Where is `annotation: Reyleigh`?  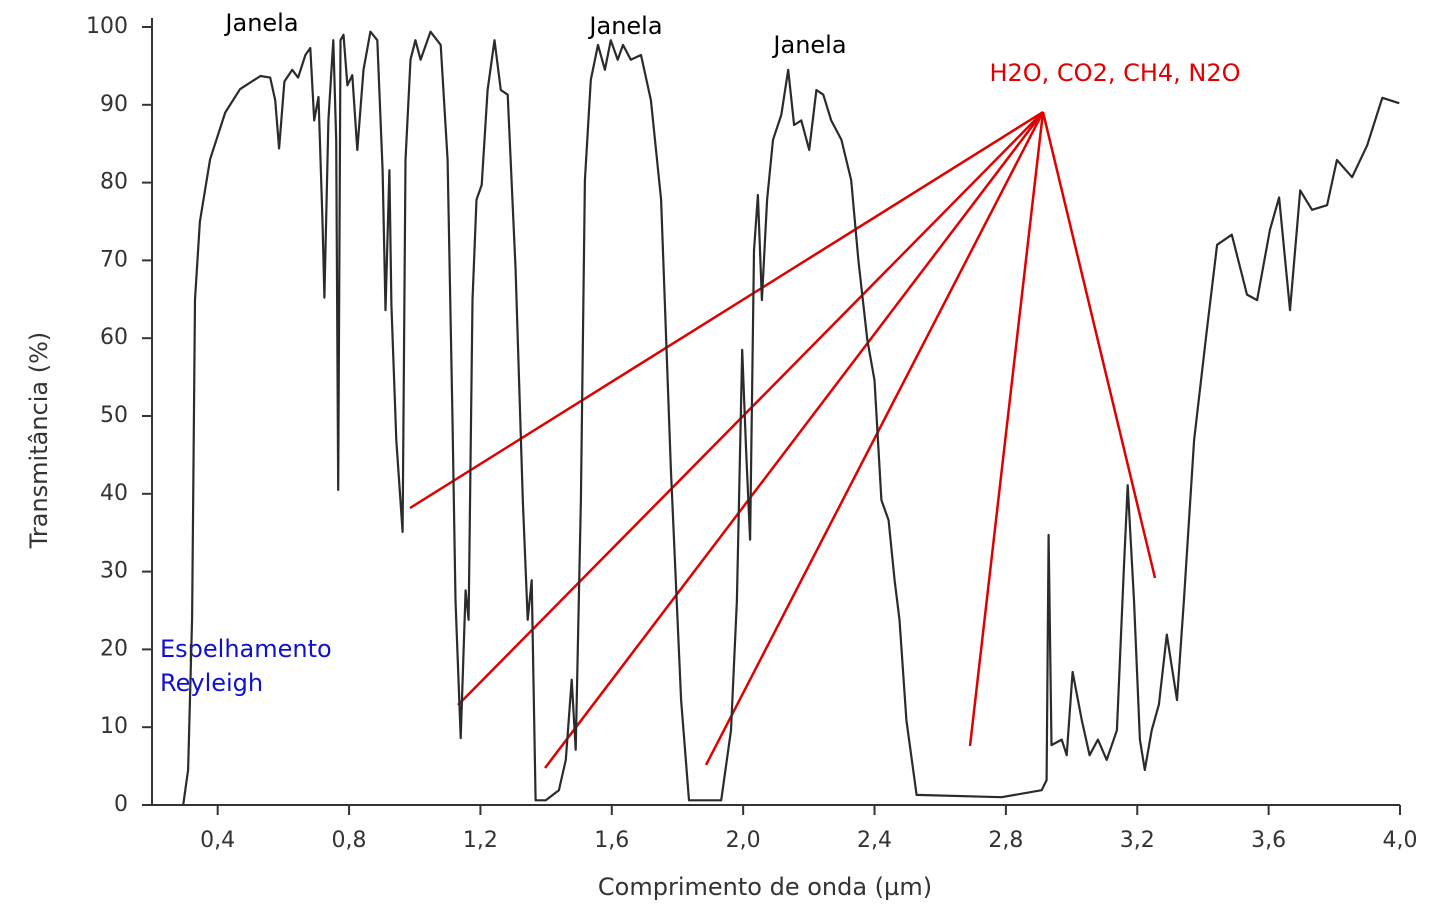
annotation: Reyleigh is located at coordinates (211, 683).